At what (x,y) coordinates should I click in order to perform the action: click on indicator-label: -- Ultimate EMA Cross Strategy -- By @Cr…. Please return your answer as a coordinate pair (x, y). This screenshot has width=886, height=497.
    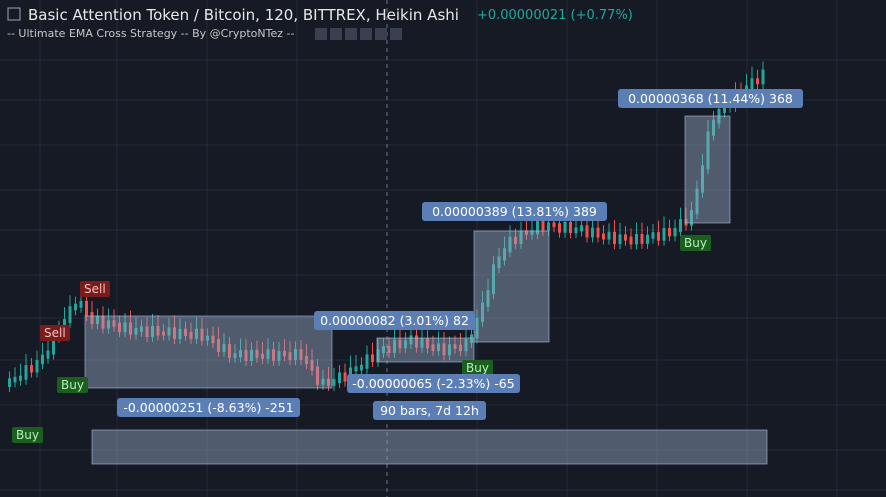
    Looking at the image, I should click on (151, 33).